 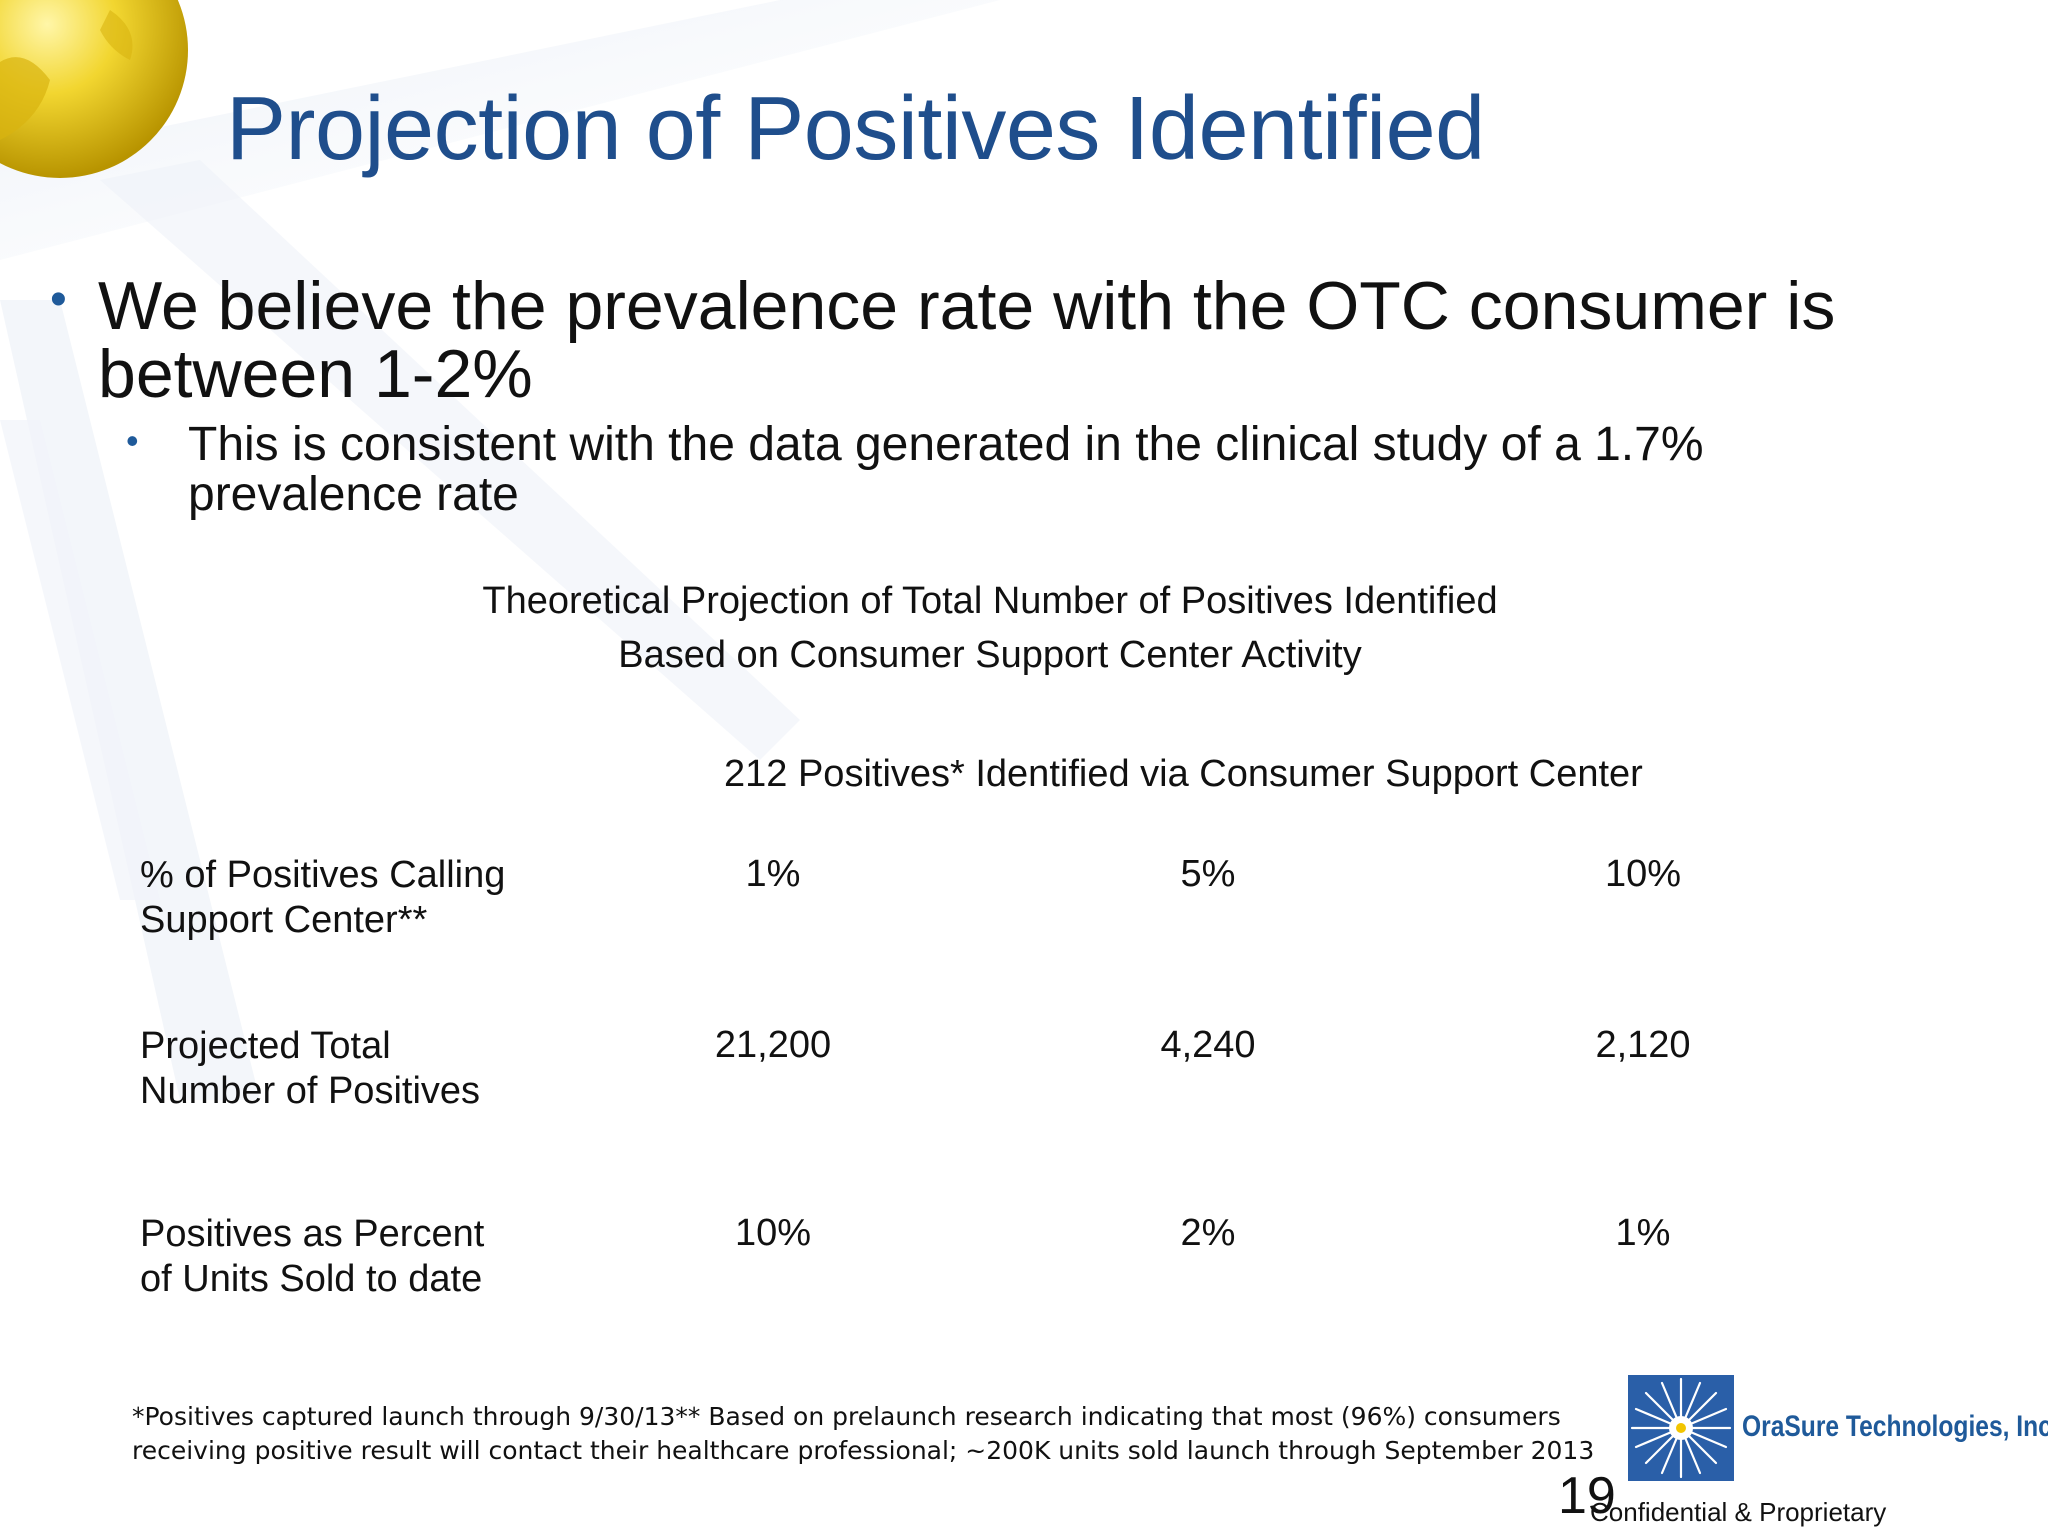 I want to click on row-label-line: Positives as Percent, so click(x=312, y=1234).